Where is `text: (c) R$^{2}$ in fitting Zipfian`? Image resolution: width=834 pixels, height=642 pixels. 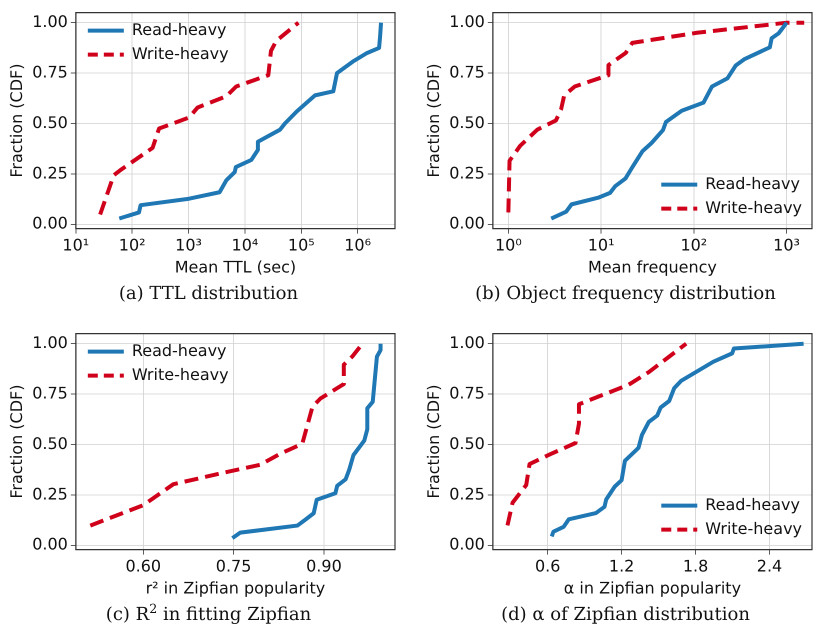 text: (c) R$^{2}$ in fitting Zipfian is located at coordinates (208, 613).